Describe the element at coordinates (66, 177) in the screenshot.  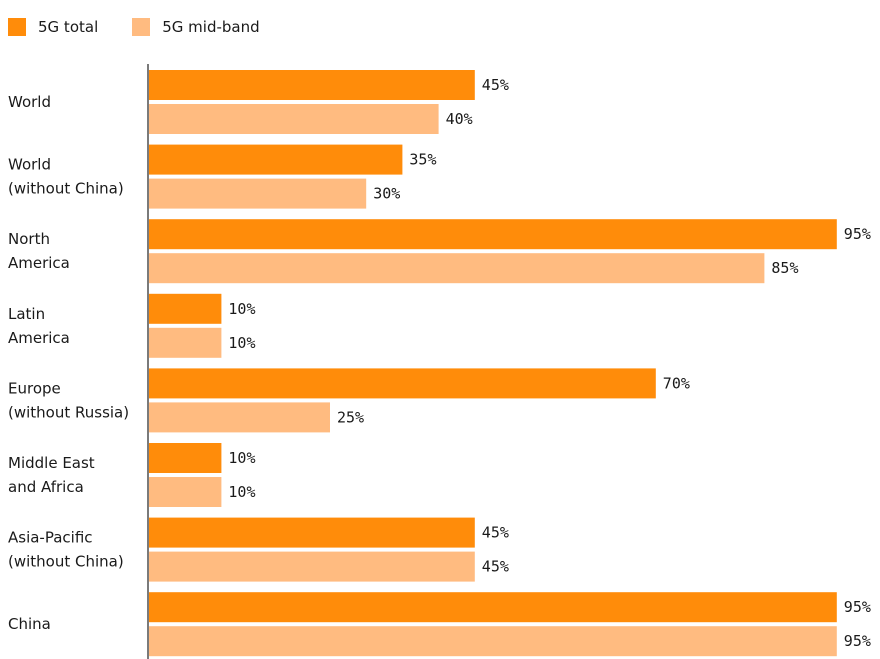
I see `category-label: World (without China)` at that location.